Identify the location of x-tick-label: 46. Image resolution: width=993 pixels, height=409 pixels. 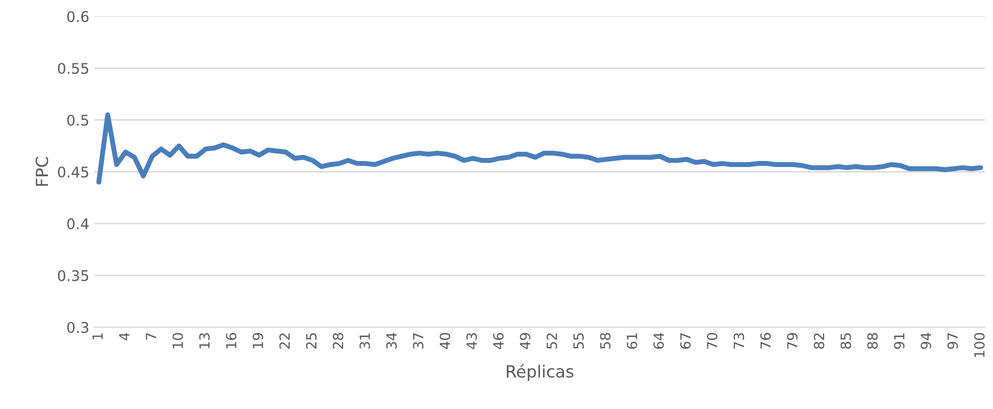
(498, 341).